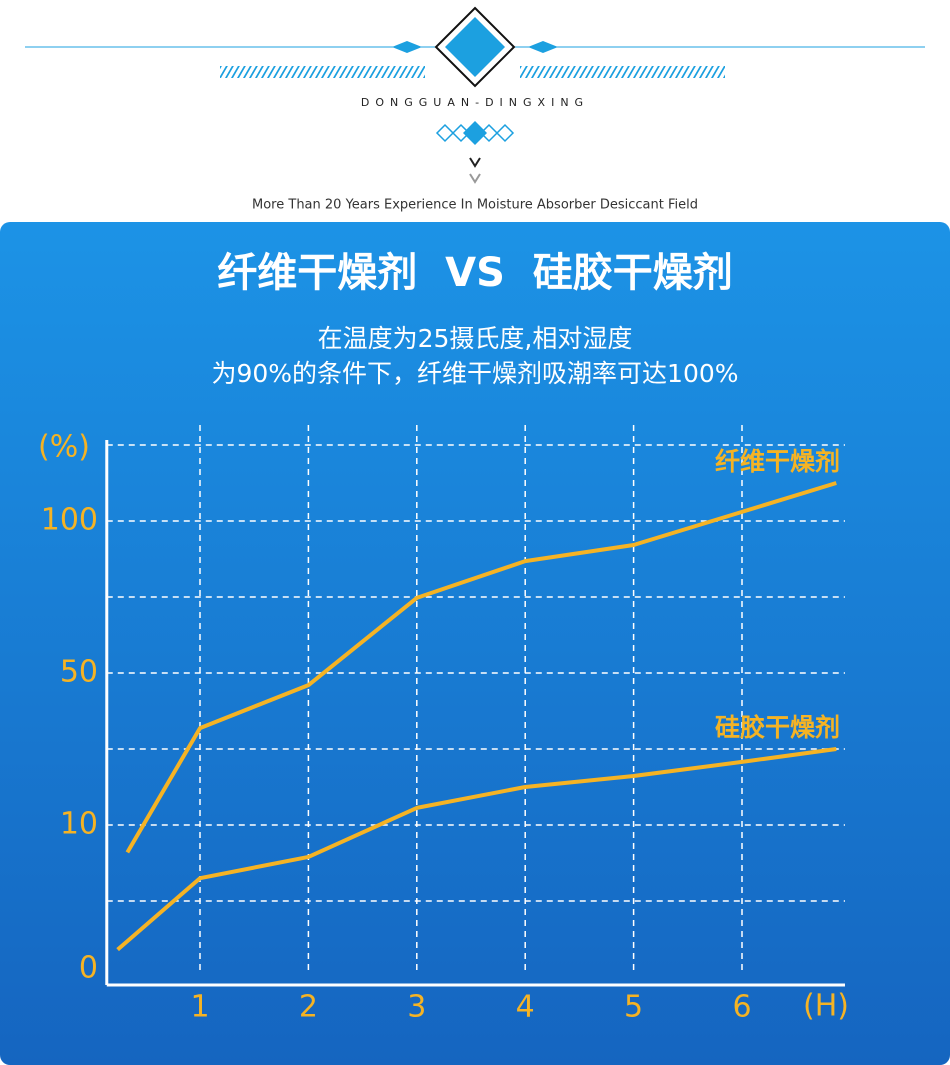  Describe the element at coordinates (308, 1007) in the screenshot. I see `x-tick-label: 2` at that location.